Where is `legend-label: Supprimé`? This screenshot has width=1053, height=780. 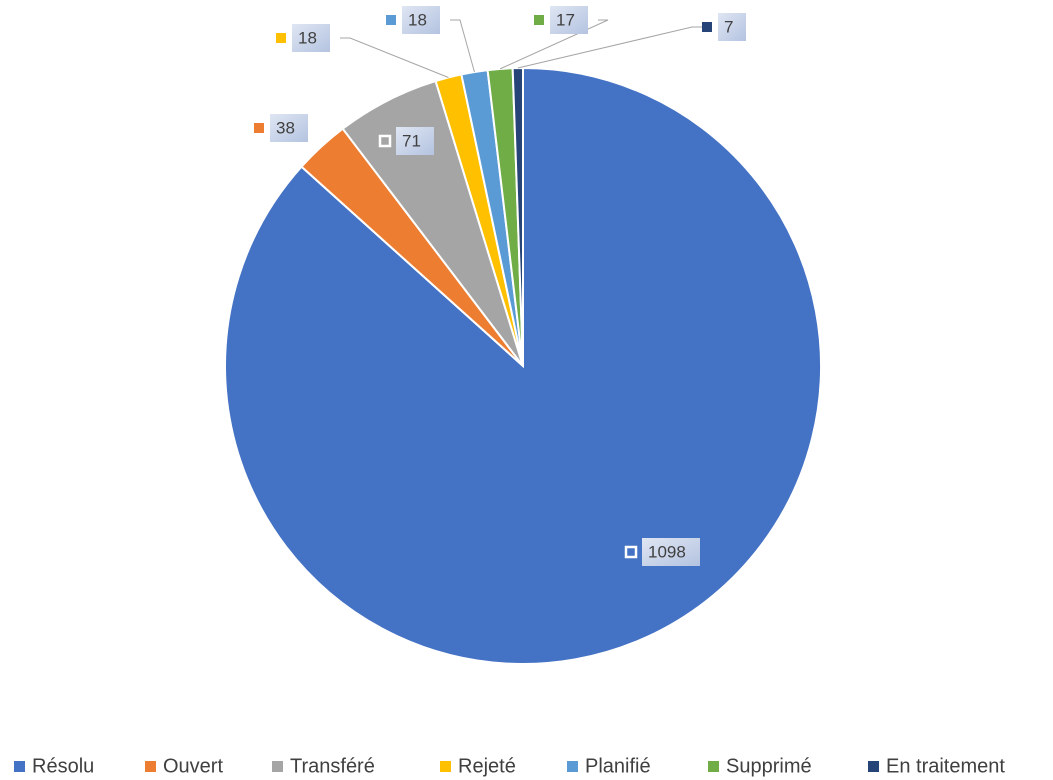 legend-label: Supprimé is located at coordinates (769, 766).